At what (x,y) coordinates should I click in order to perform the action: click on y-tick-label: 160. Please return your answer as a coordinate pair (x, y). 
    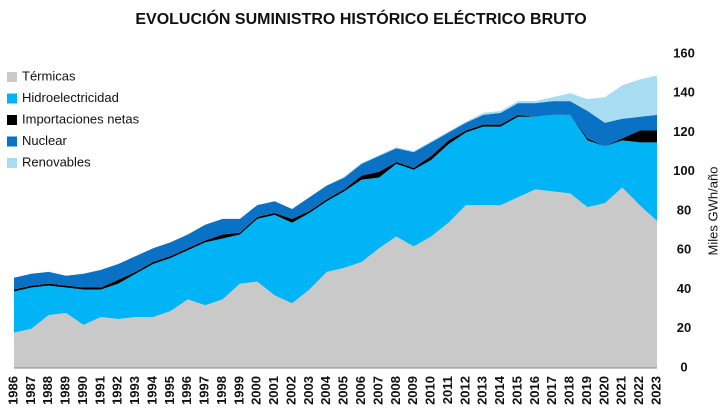
    Looking at the image, I should click on (684, 52).